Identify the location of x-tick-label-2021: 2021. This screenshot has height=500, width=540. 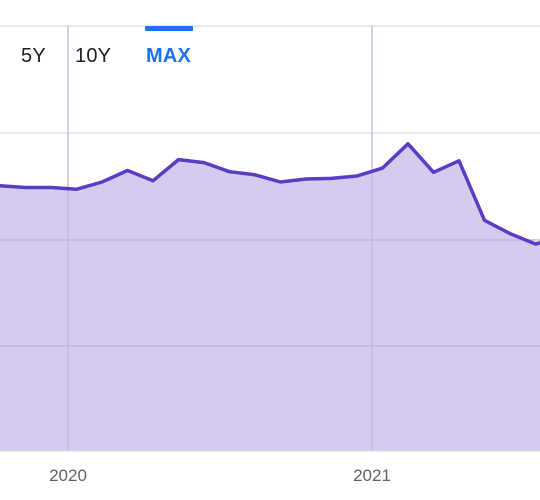
(372, 475).